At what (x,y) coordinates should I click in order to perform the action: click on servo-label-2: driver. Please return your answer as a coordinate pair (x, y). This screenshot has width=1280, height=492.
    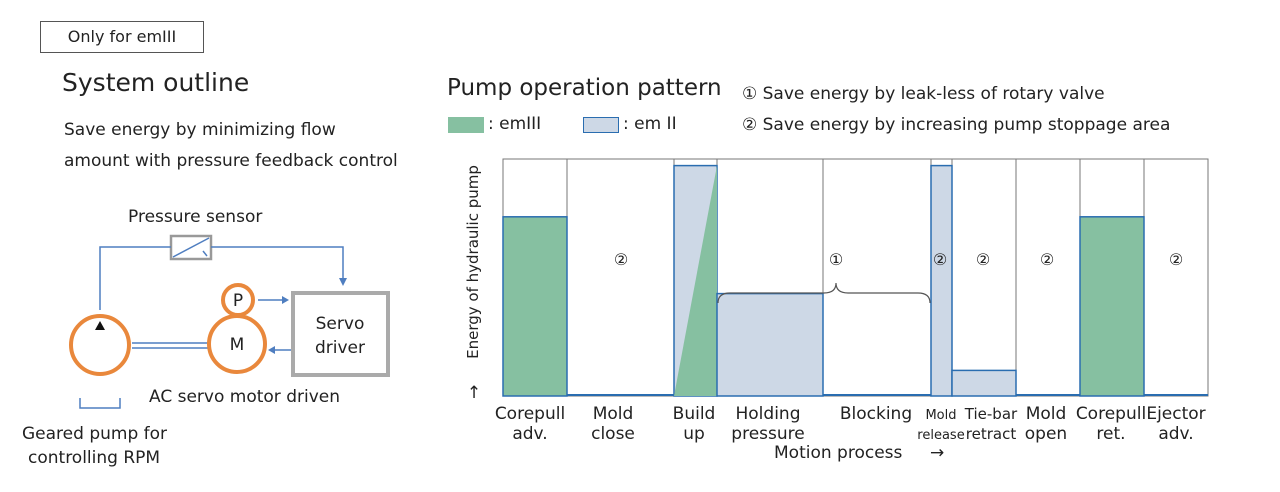
    Looking at the image, I should click on (340, 348).